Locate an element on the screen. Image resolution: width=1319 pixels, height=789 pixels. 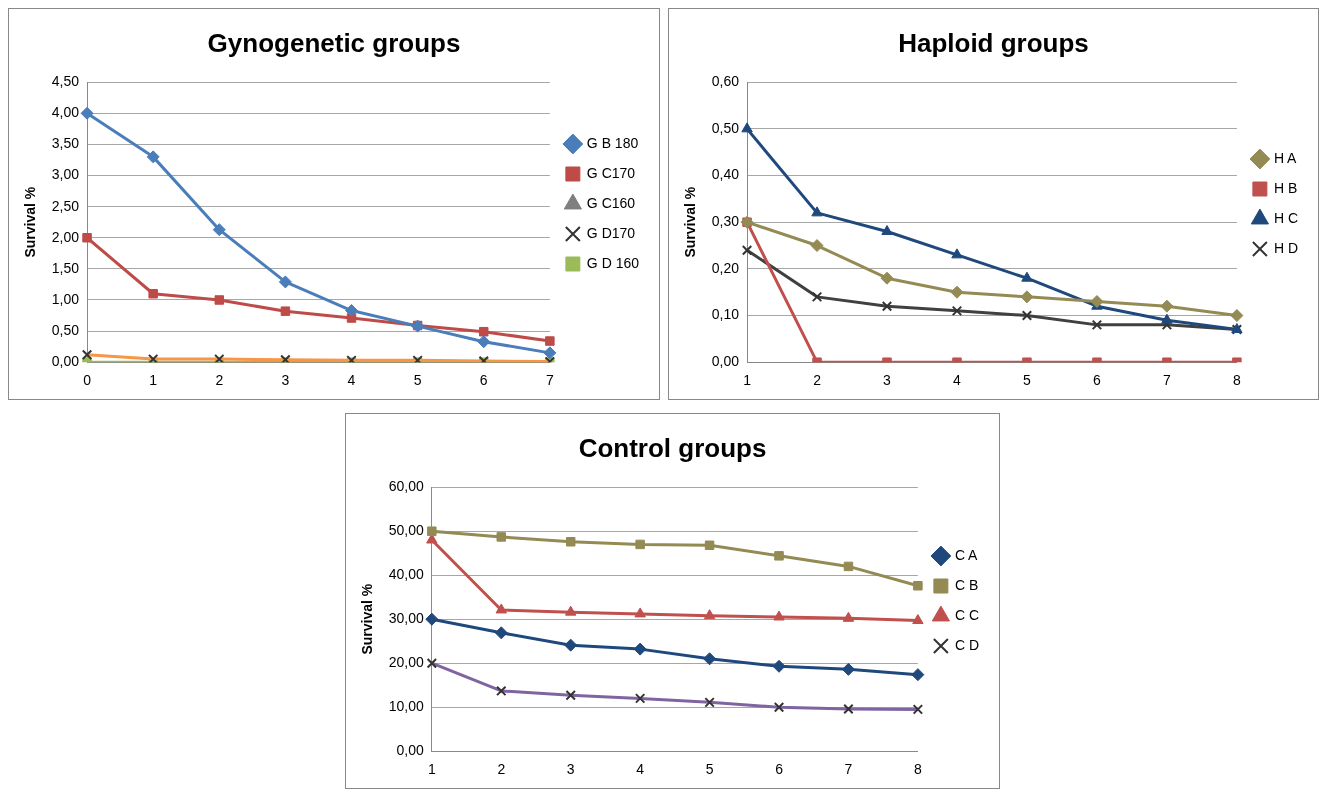
legend-label: C A is located at coordinates (966, 554).